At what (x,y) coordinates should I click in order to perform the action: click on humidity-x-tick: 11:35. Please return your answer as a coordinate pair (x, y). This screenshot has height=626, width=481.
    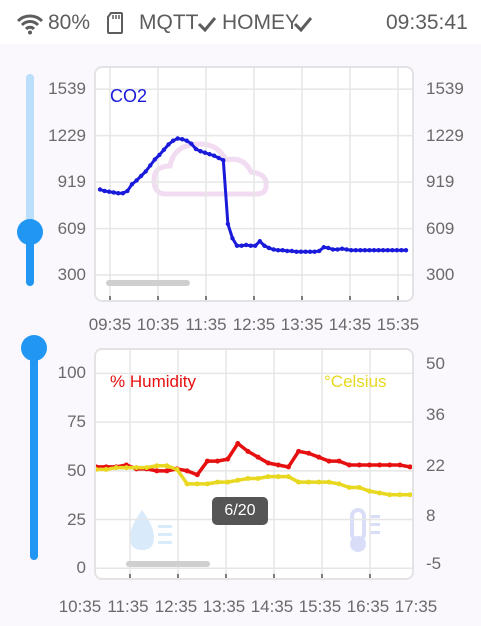
    Looking at the image, I should click on (128, 606).